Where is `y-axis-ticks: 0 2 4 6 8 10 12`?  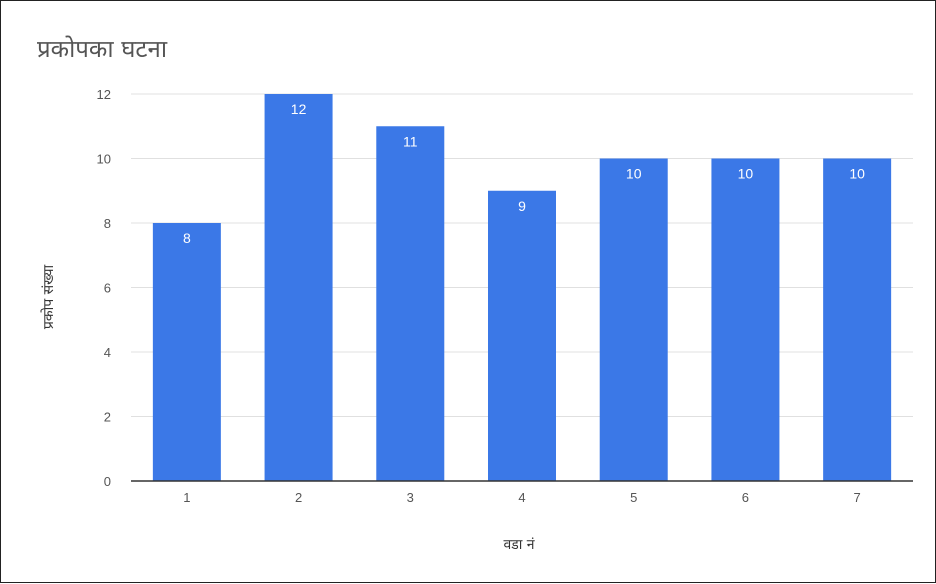 y-axis-ticks: 0 2 4 6 8 10 12 is located at coordinates (104, 288).